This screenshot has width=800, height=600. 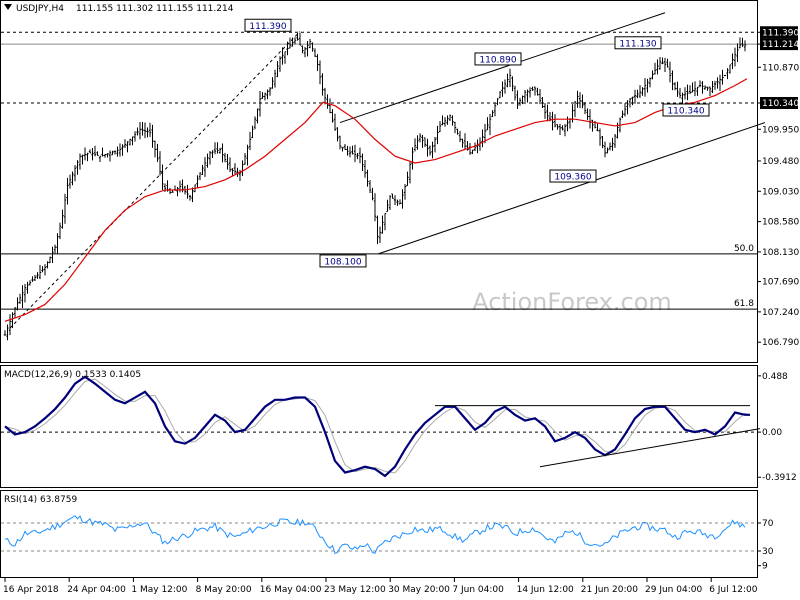 I want to click on macd-tick-label: 0.488, so click(x=775, y=377).